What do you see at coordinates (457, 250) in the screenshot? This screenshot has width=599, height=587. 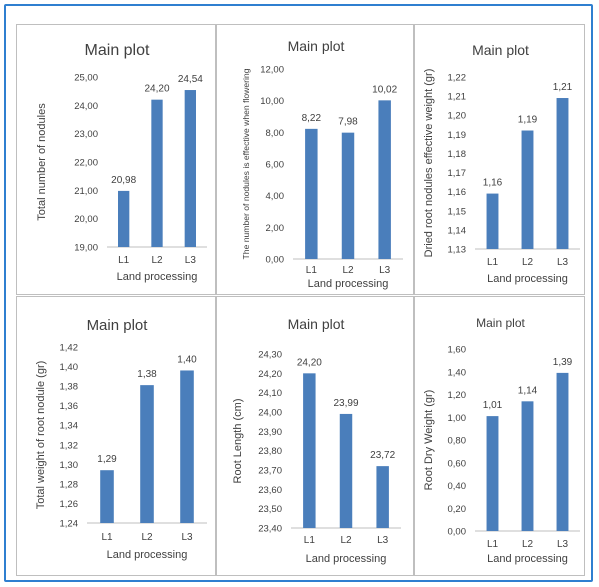 I see `y-tick-label: 1,13` at bounding box center [457, 250].